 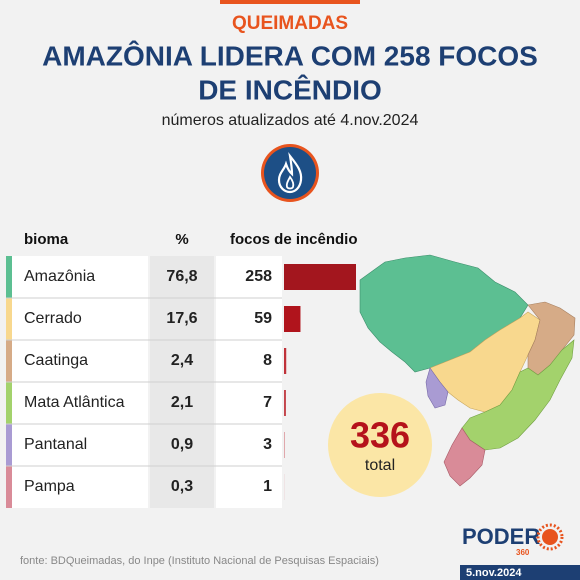 I want to click on date-bar, so click(x=520, y=572).